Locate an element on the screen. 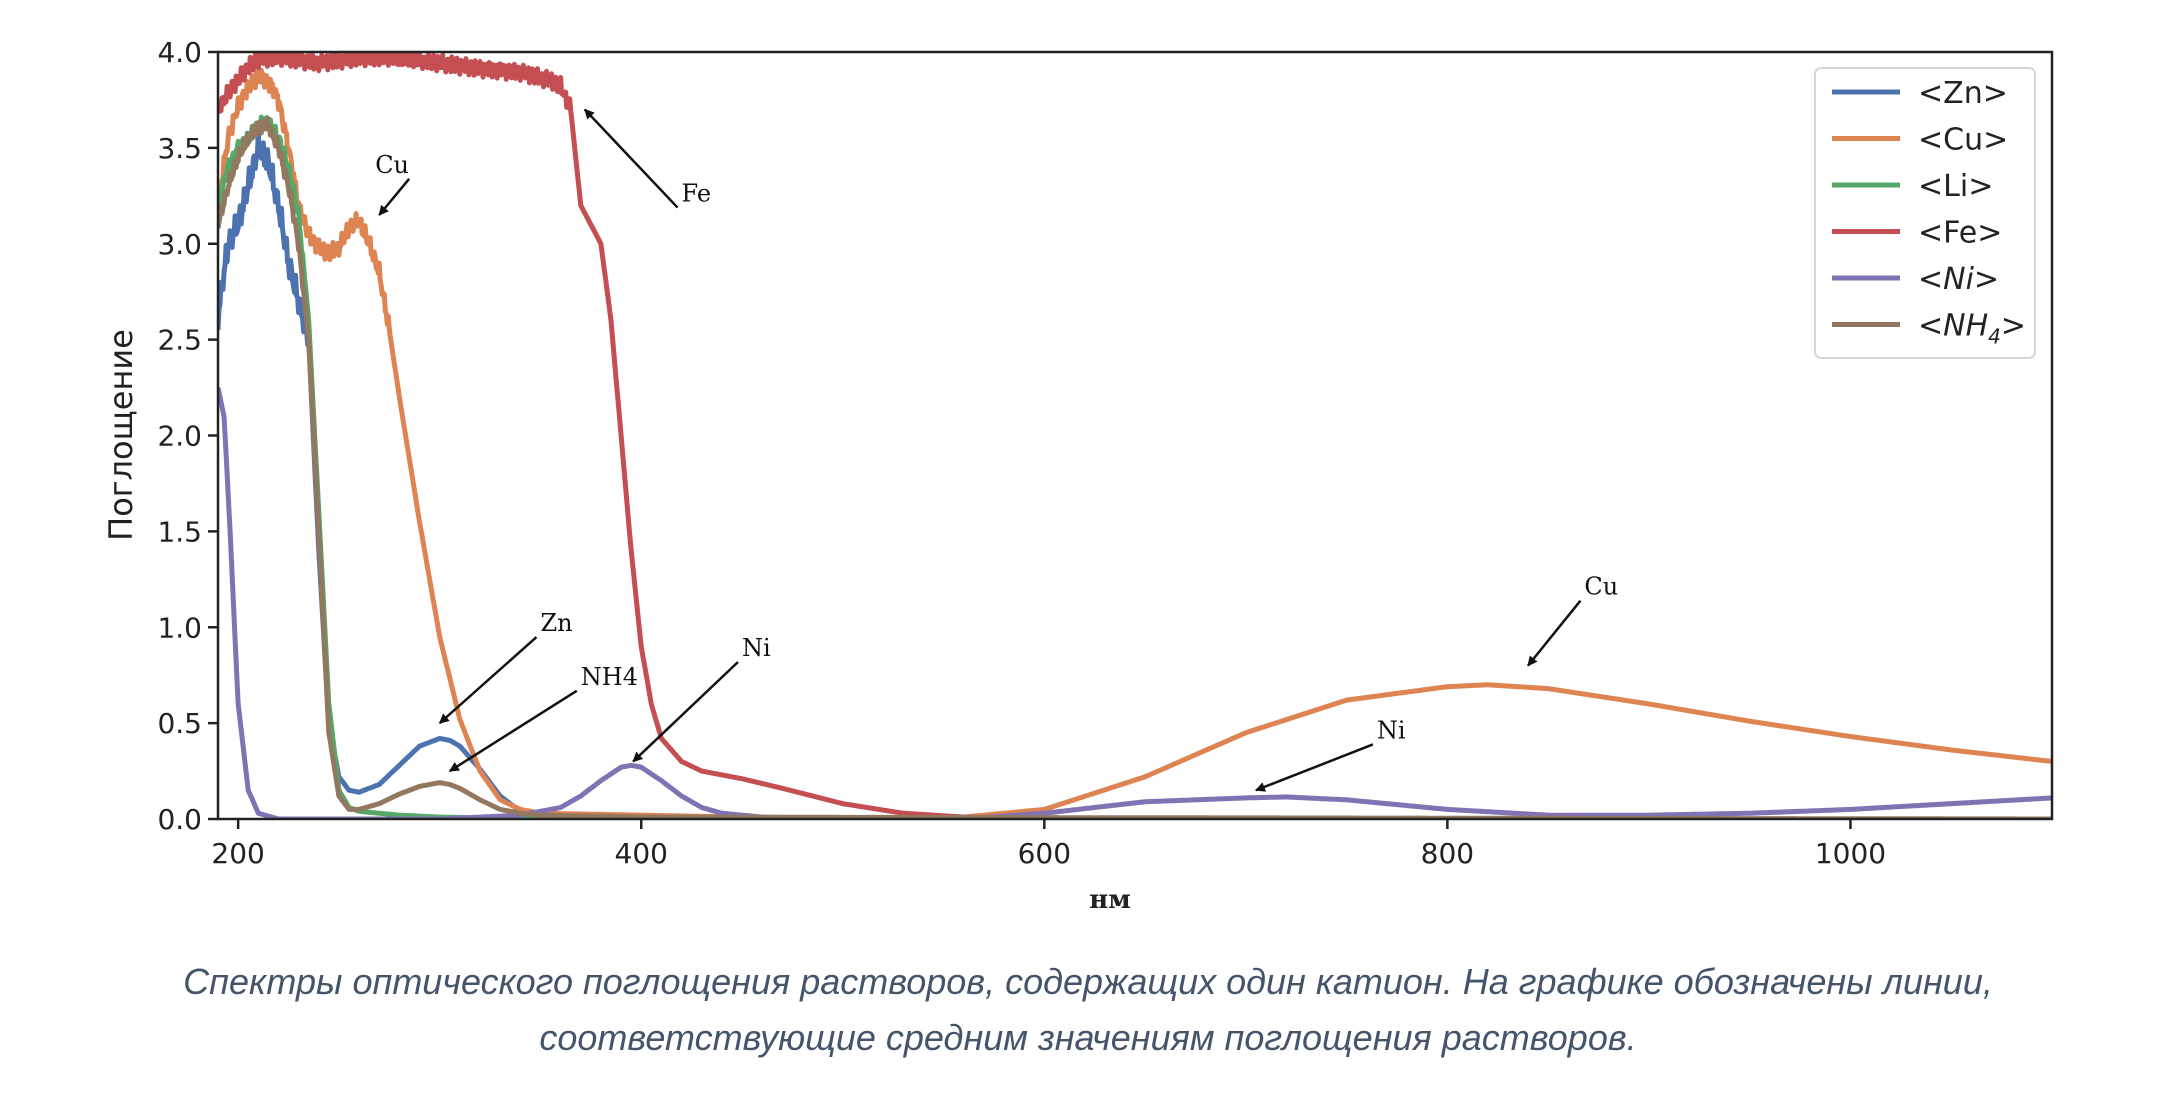 The image size is (2176, 1100). annotation-label-nh4: NH4 is located at coordinates (609, 677).